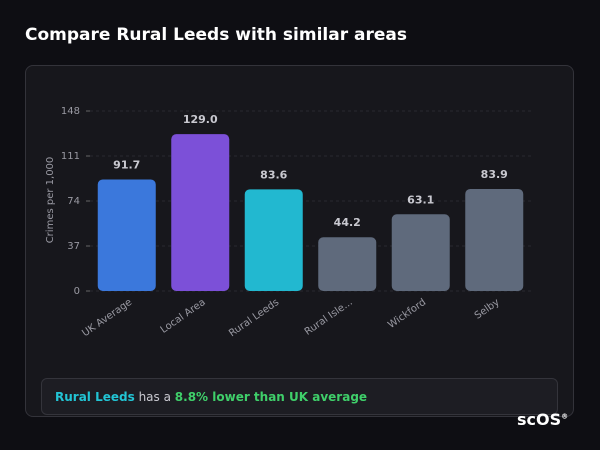  What do you see at coordinates (216, 35) in the screenshot?
I see `chart-title: Compare Rural Leeds with similar areas` at bounding box center [216, 35].